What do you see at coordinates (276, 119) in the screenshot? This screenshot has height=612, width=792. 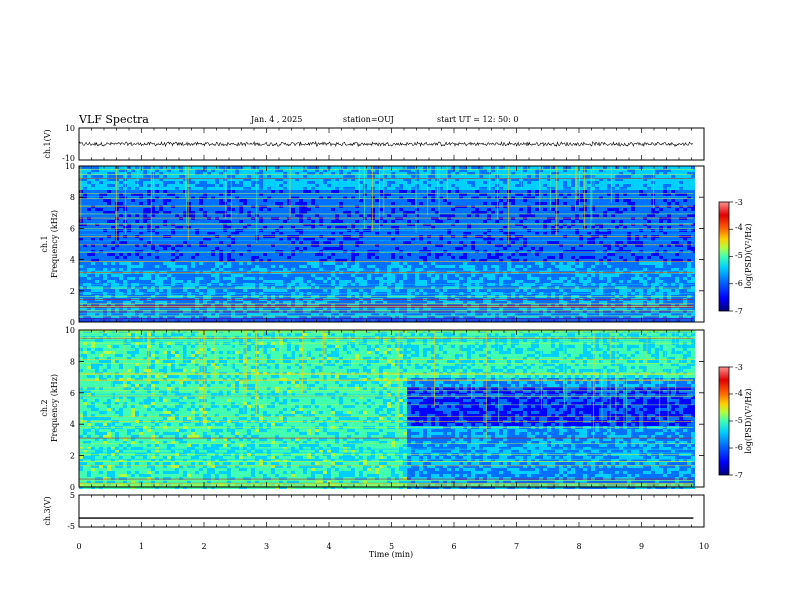 I see `date-label: Jan. 4 , 2025` at bounding box center [276, 119].